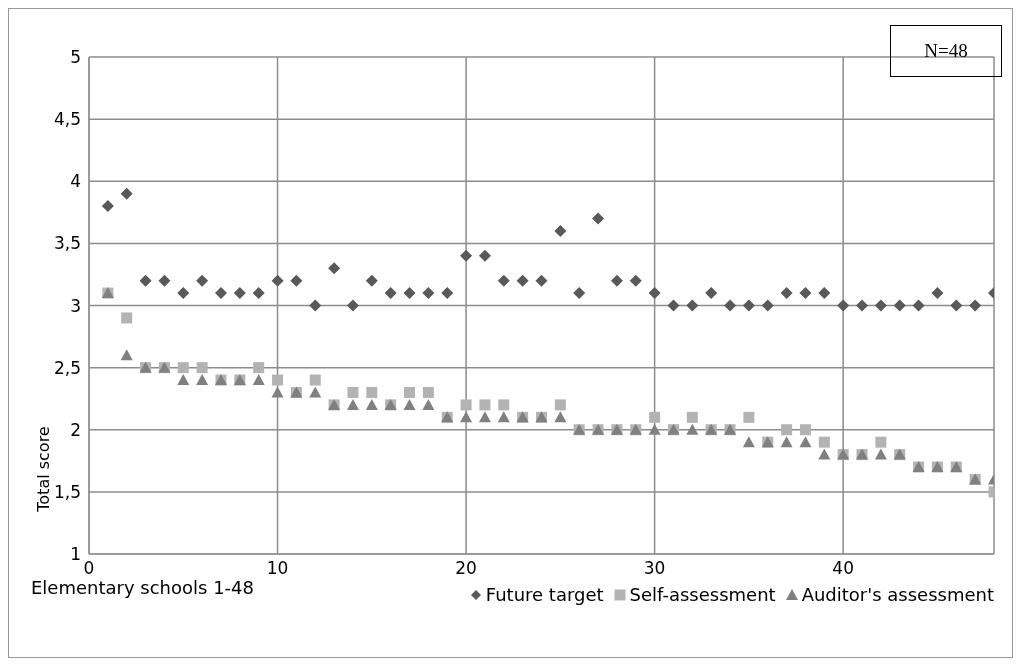 The image size is (1021, 668). Describe the element at coordinates (946, 51) in the screenshot. I see `annotation: N=48` at that location.